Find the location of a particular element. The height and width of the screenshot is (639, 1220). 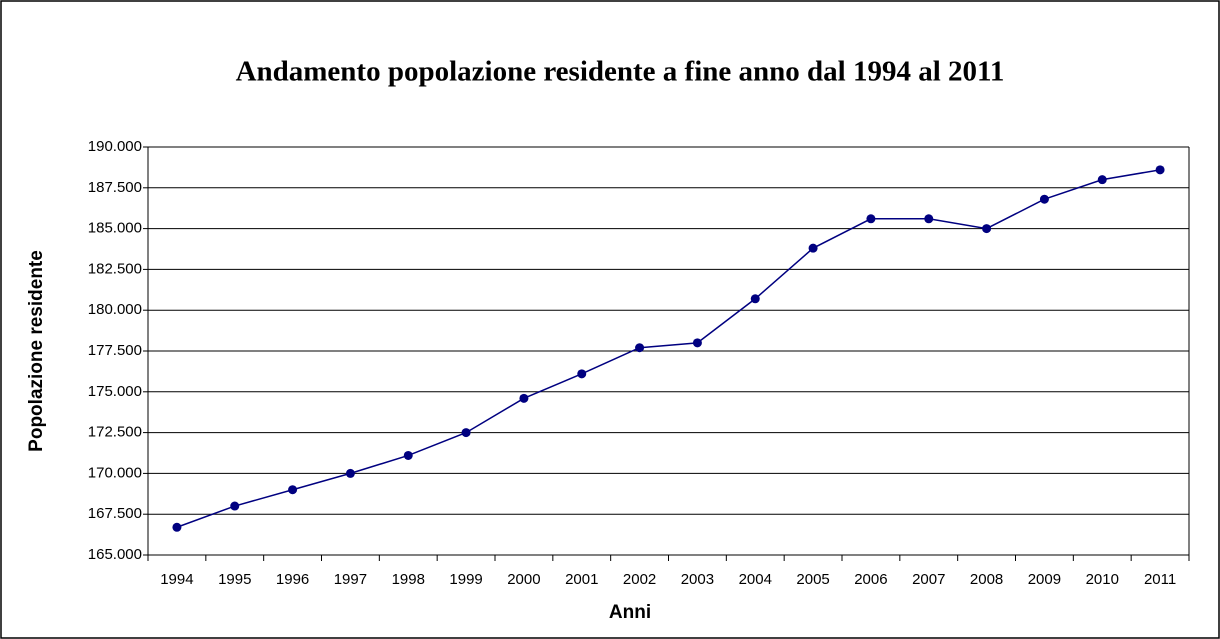

y-tick-label: 165.000 is located at coordinates (115, 554).